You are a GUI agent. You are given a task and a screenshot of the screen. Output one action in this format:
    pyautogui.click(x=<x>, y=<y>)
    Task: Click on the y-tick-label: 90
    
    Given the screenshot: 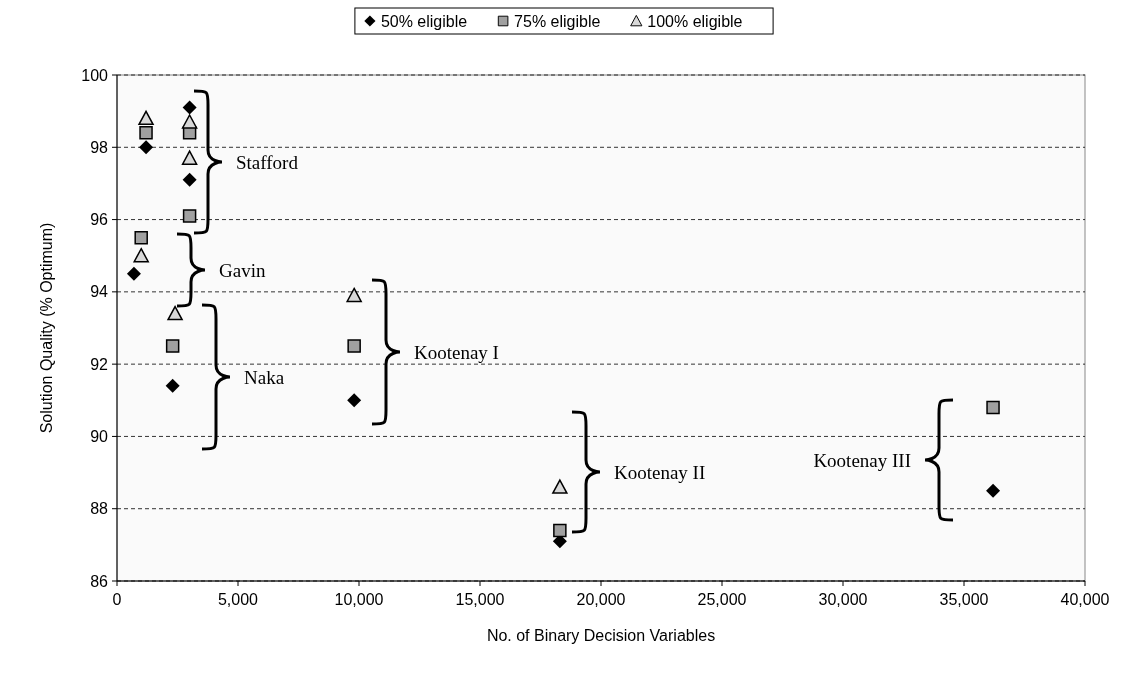 What is the action you would take?
    pyautogui.click(x=99, y=437)
    